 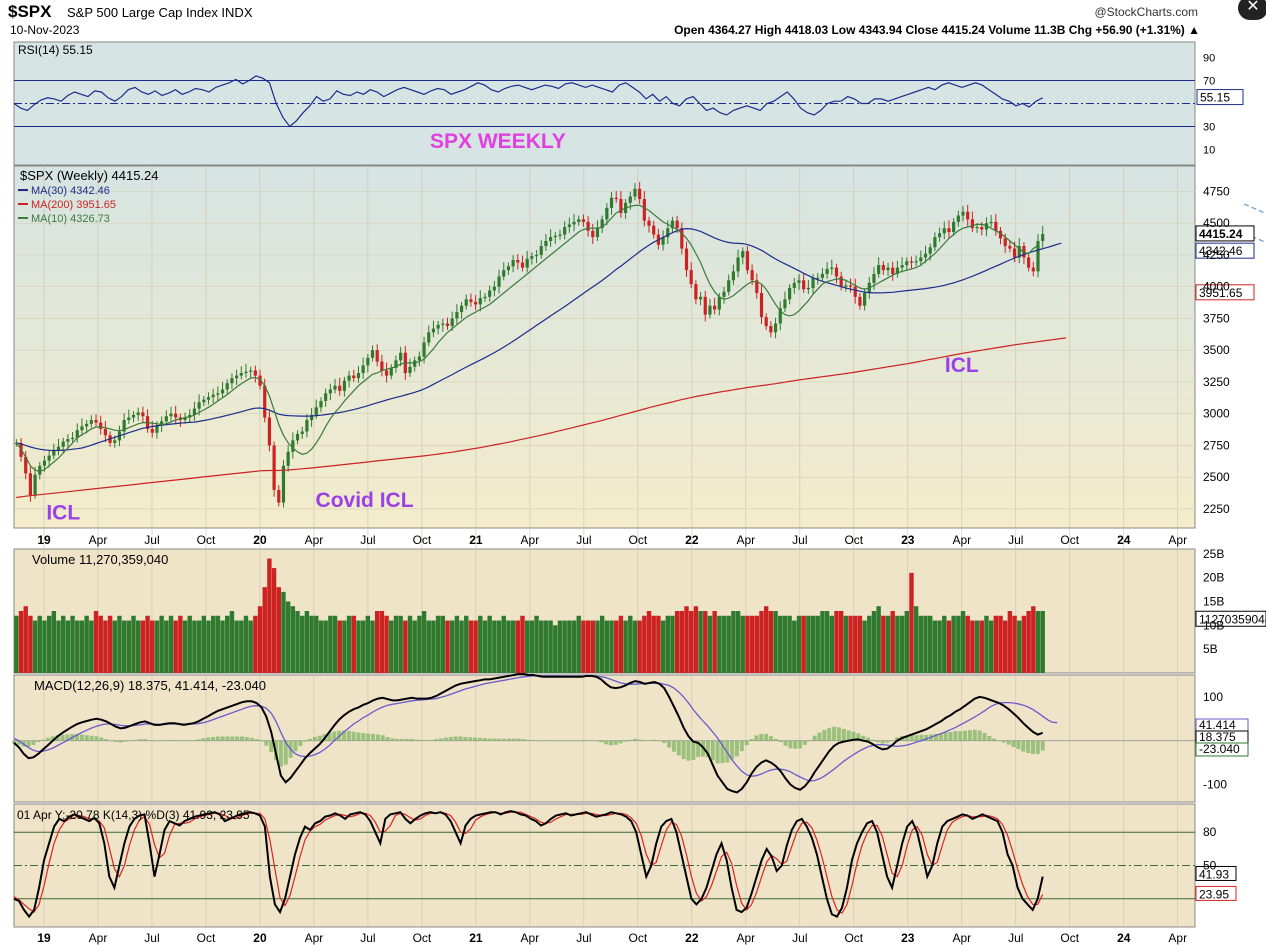 I want to click on x-tick-label: 21, so click(x=476, y=540).